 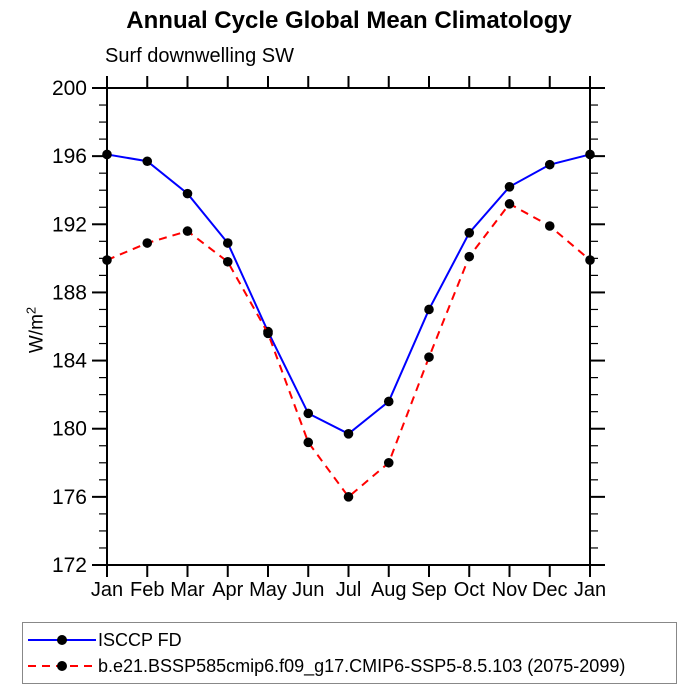 What do you see at coordinates (147, 590) in the screenshot?
I see `x-tick-label: Feb` at bounding box center [147, 590].